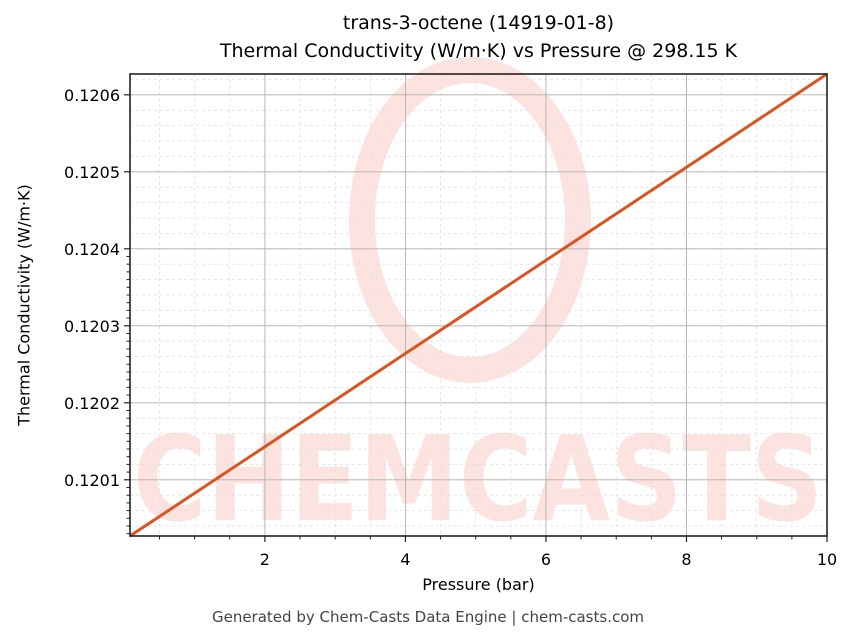 The height and width of the screenshot is (644, 856). I want to click on svg-text: 6, so click(546, 559).